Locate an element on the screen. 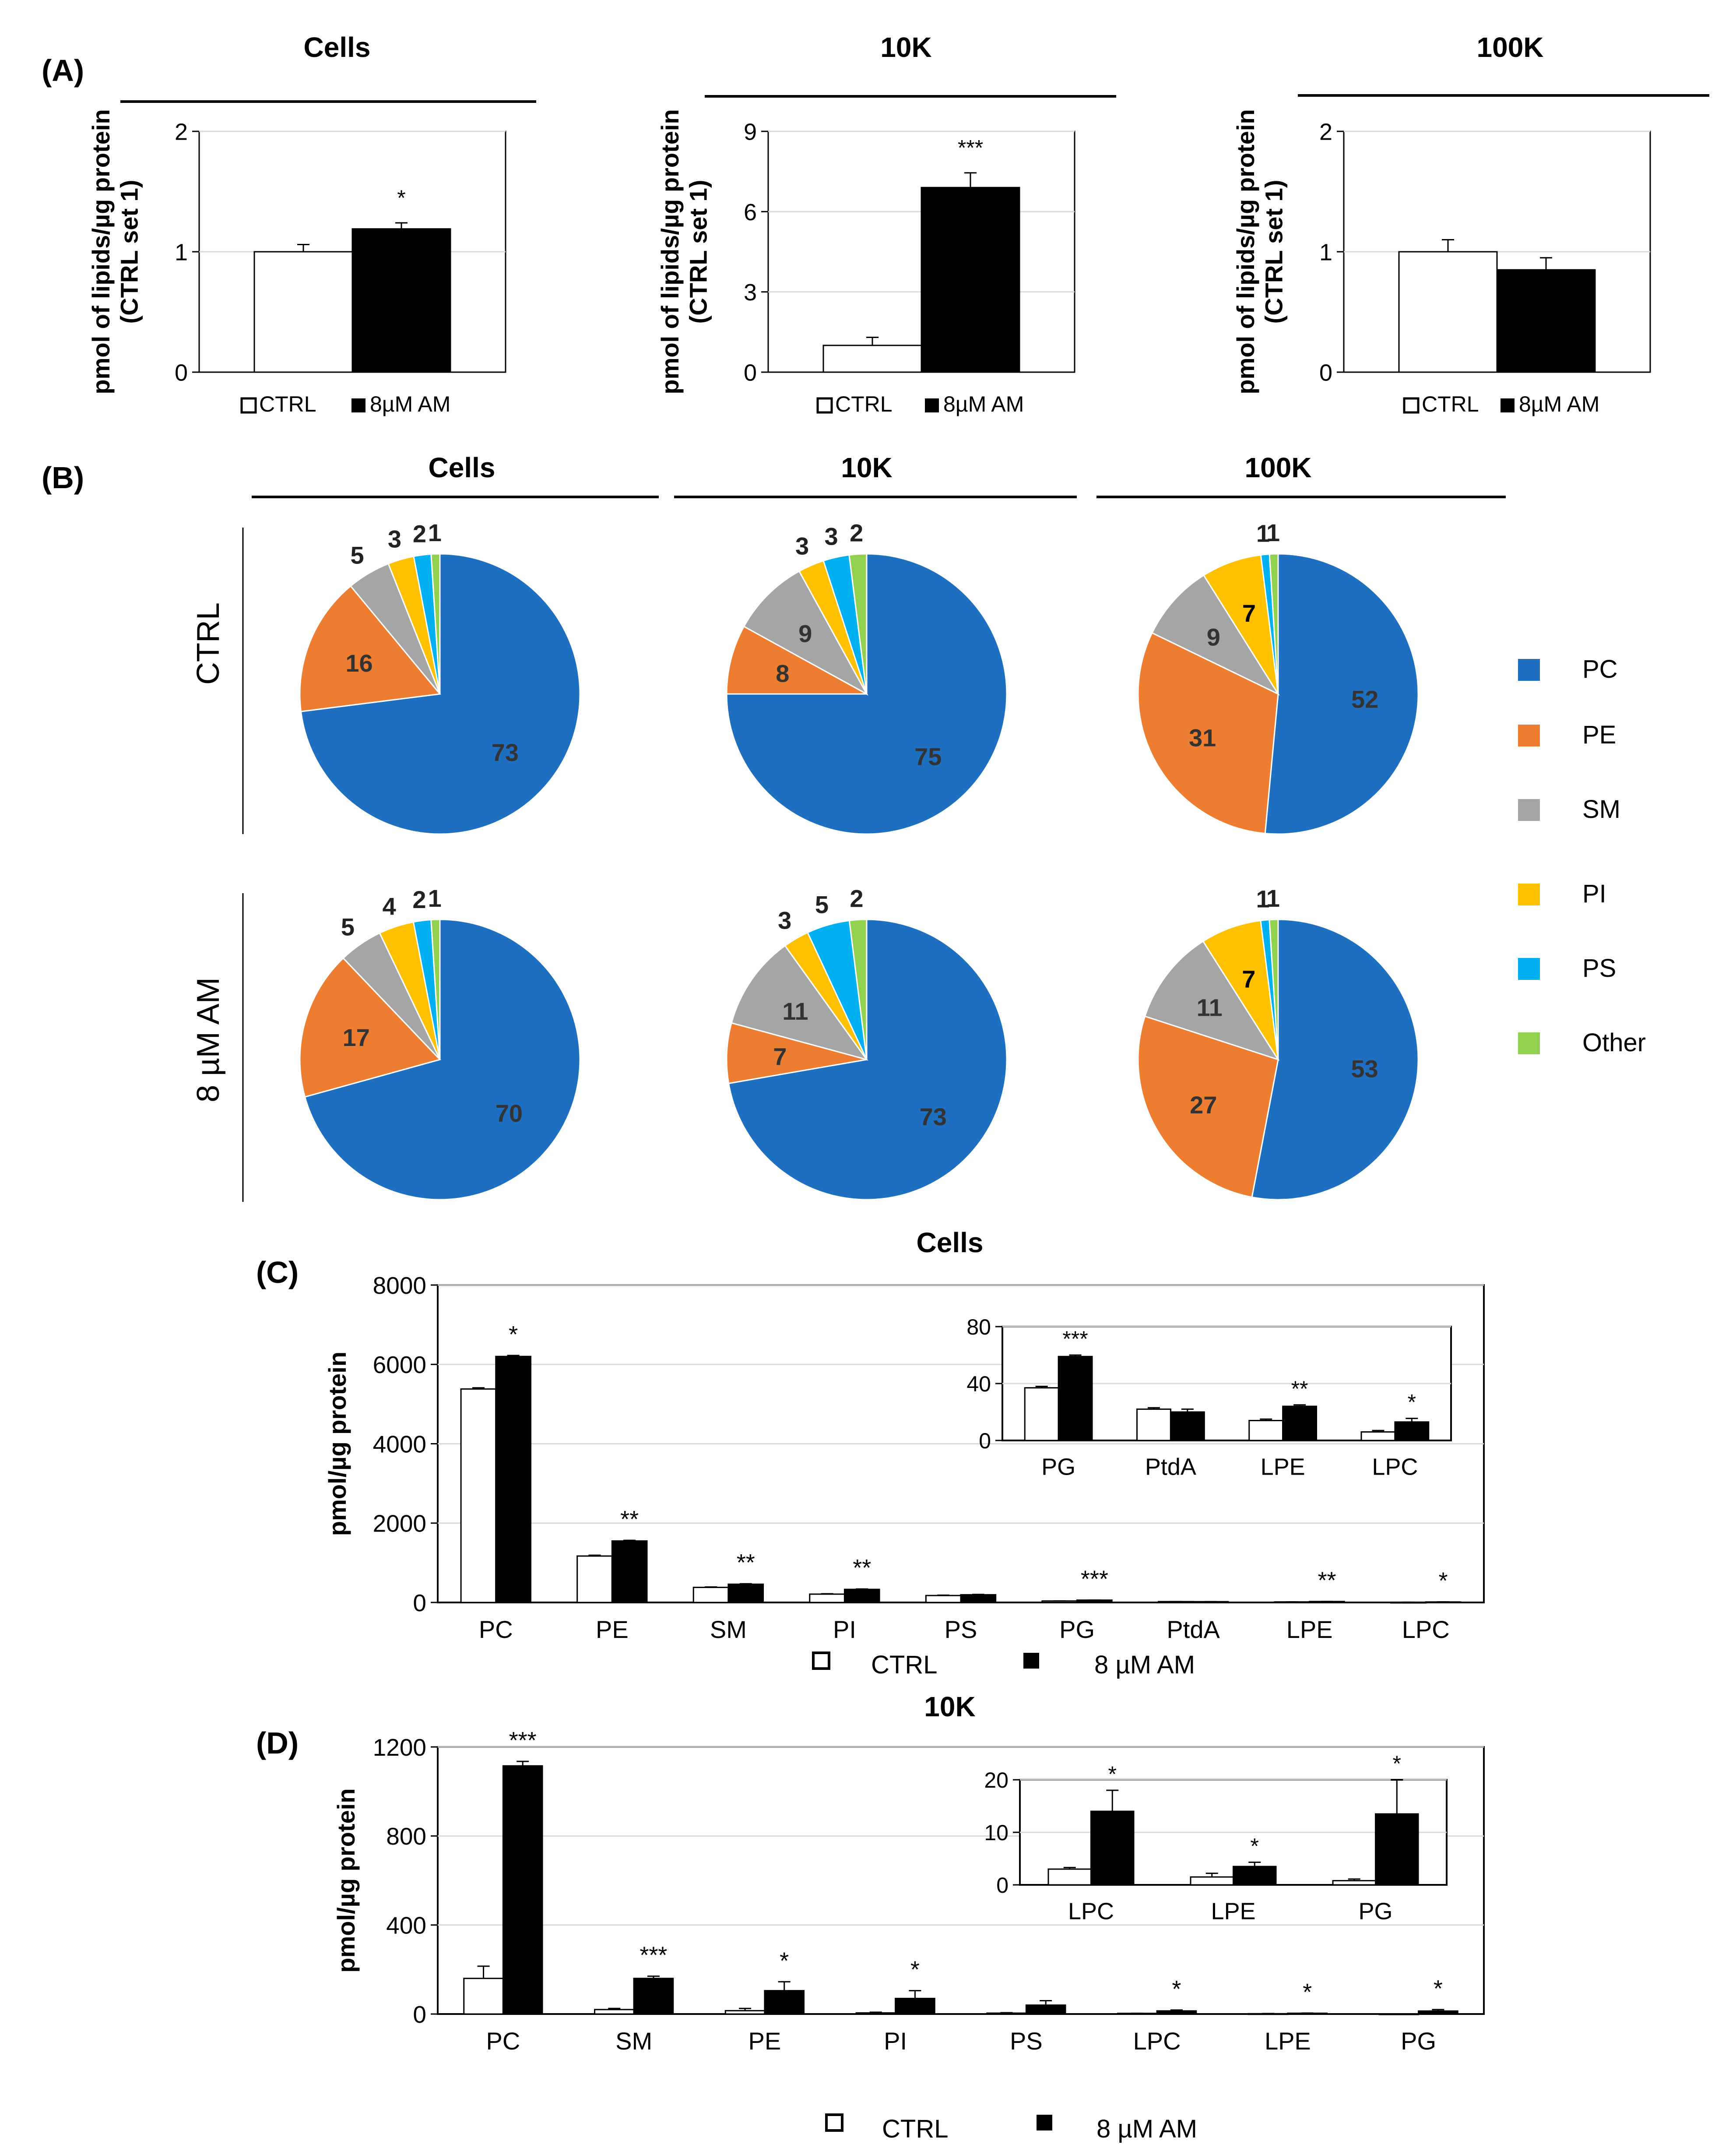 Image resolution: width=1736 pixels, height=2148 pixels. a2-significance-mark: *** is located at coordinates (970, 148).